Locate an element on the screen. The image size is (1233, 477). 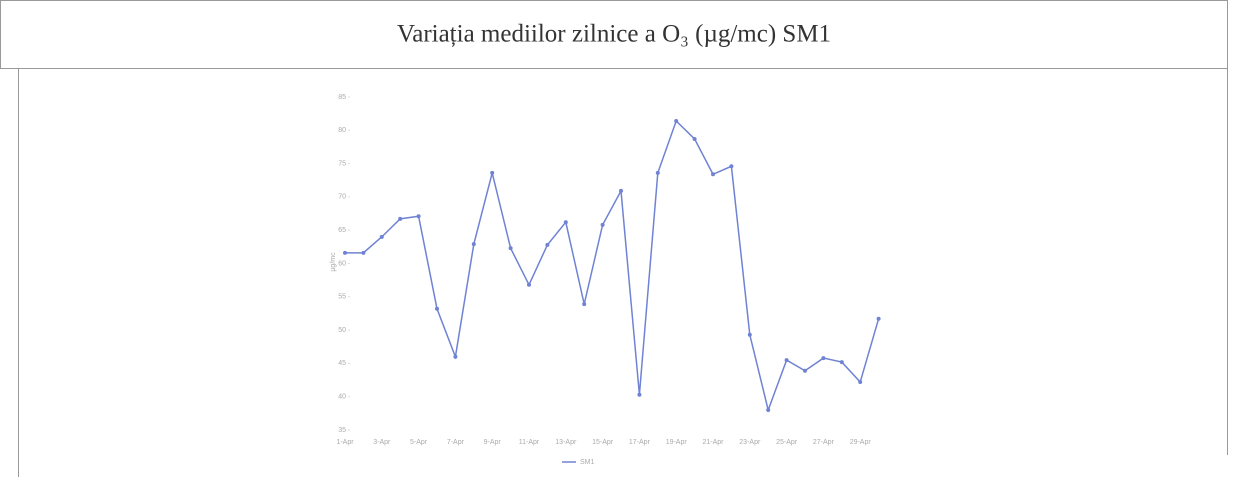
x-tick-label: 29-Apr is located at coordinates (861, 442).